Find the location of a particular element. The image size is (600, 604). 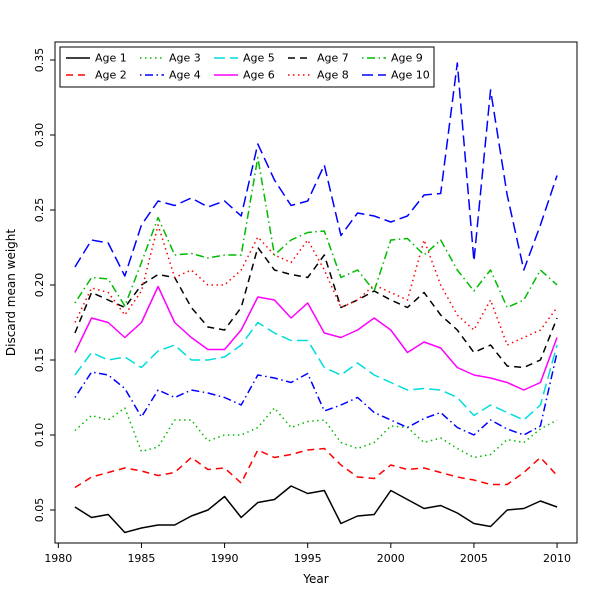

y-tick-label: 0.25 is located at coordinates (39, 210).